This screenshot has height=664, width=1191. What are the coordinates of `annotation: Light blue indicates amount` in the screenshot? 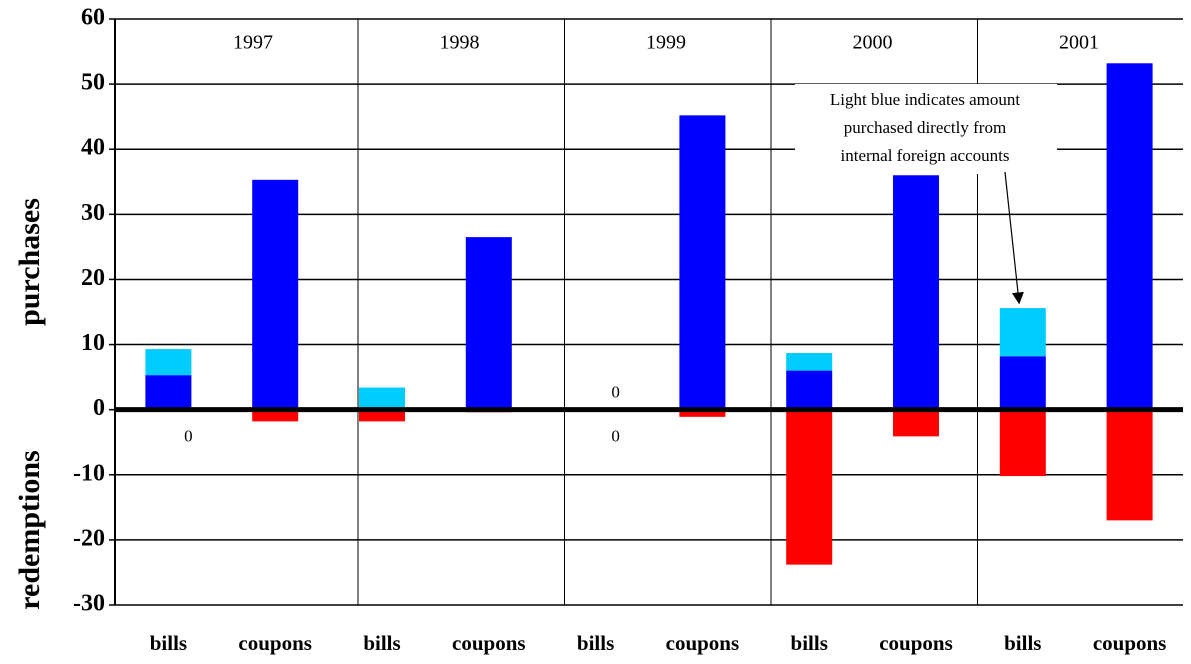 It's located at (925, 99).